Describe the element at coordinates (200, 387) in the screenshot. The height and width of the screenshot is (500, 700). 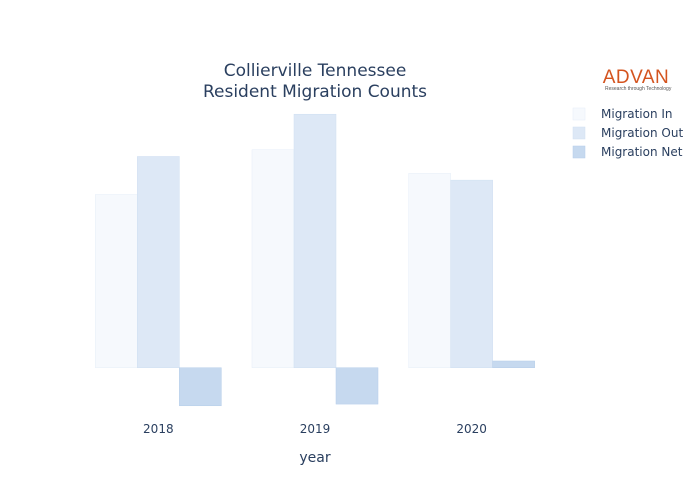
I see `bar-migration-net-2018` at that location.